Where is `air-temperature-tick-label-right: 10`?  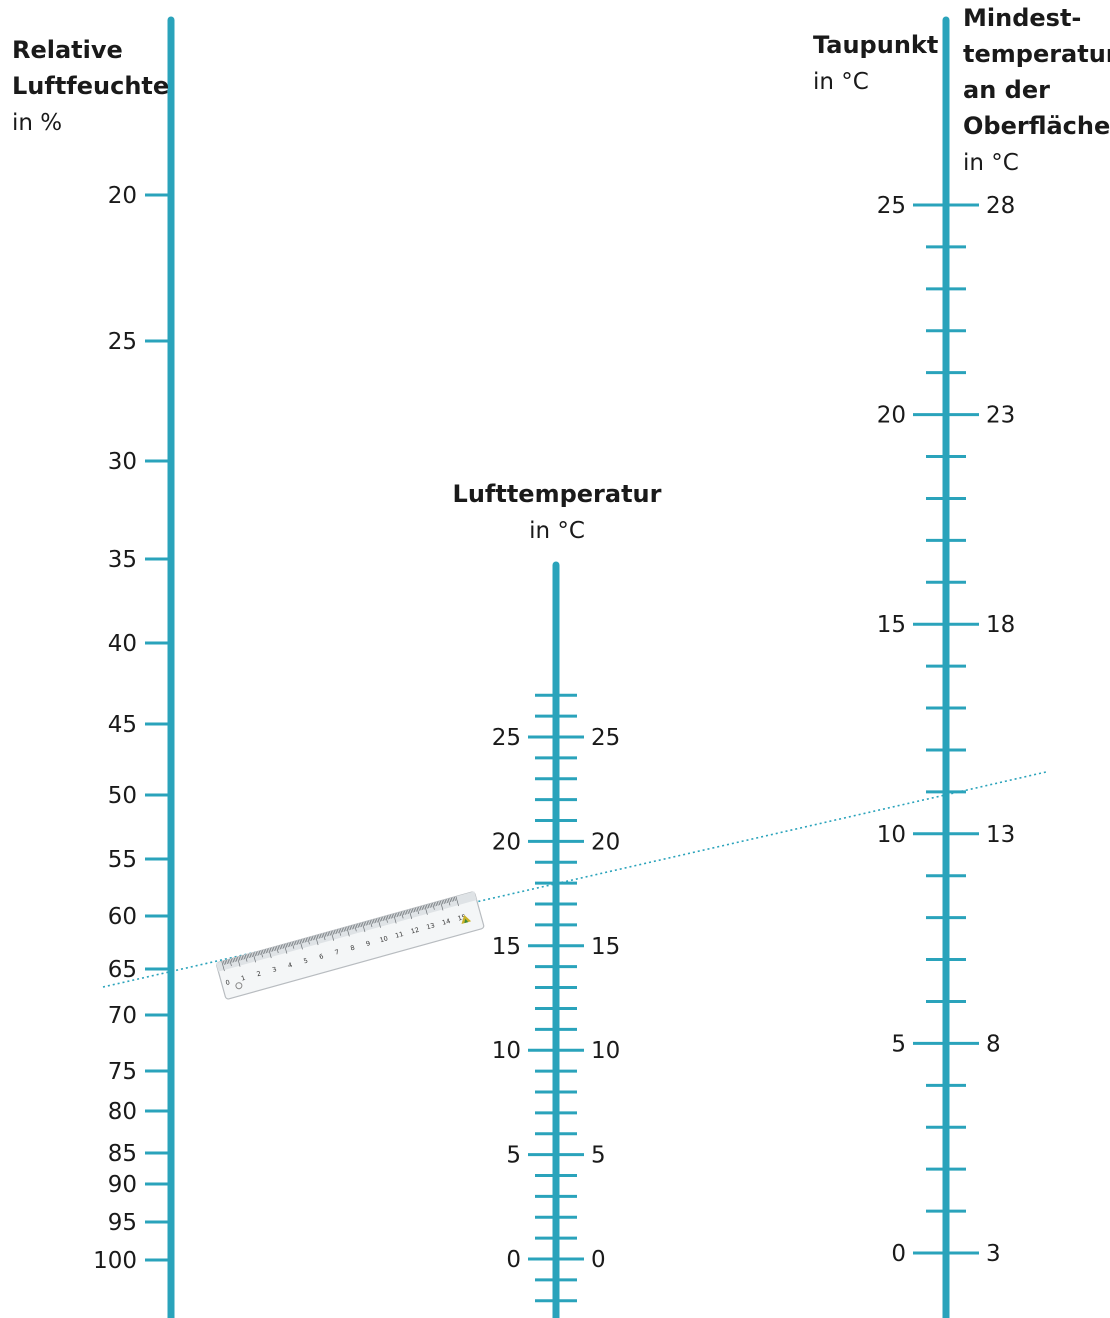
air-temperature-tick-label-right: 10 is located at coordinates (605, 1051).